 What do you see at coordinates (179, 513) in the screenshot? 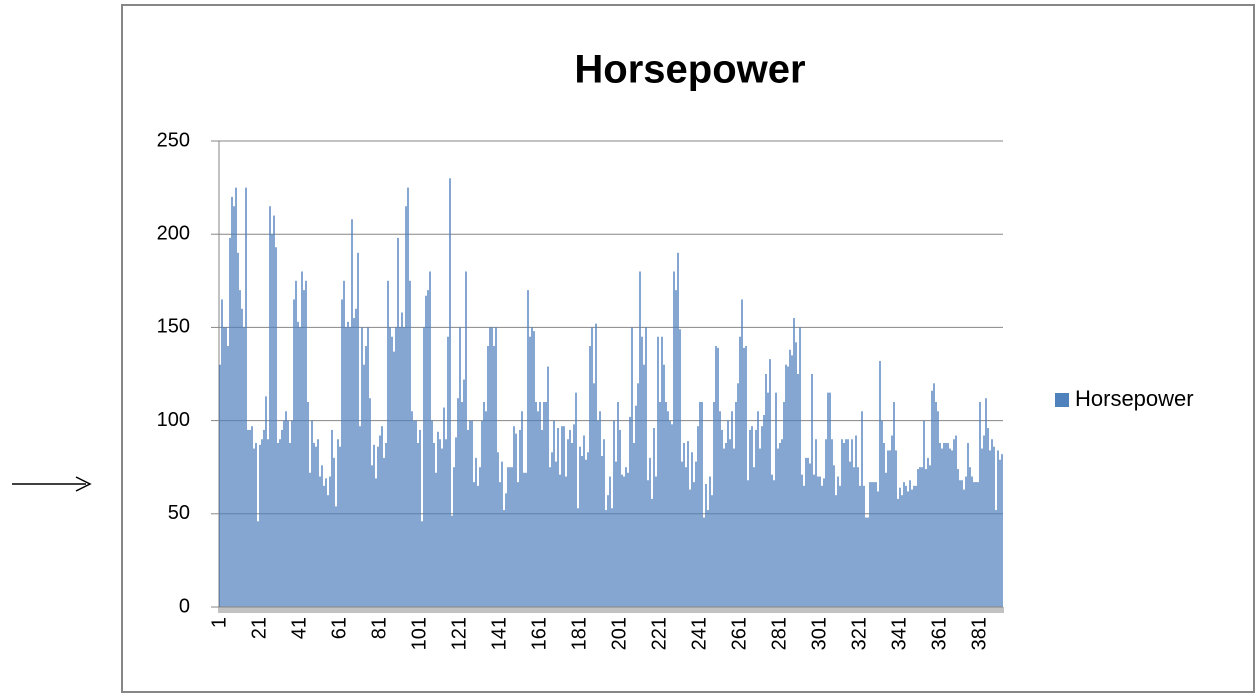
I see `y-tick-label: 50` at bounding box center [179, 513].